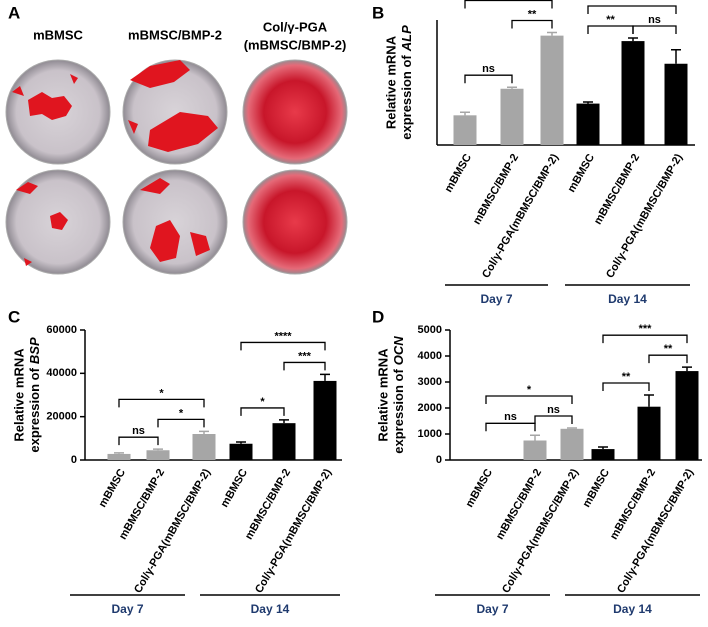  I want to click on column-header: Col/γ-PGA, so click(295, 26).